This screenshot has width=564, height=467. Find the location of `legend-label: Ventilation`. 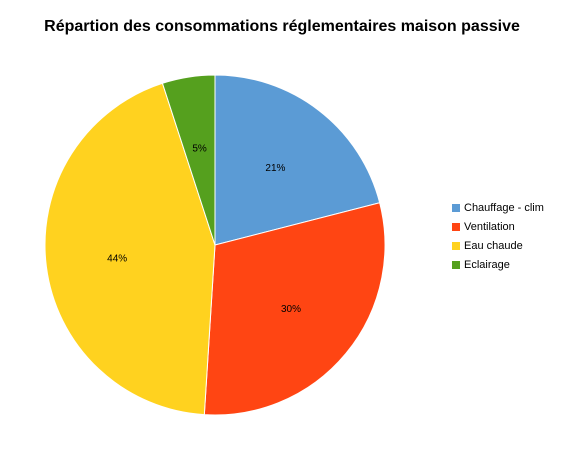

legend-label: Ventilation is located at coordinates (489, 226).